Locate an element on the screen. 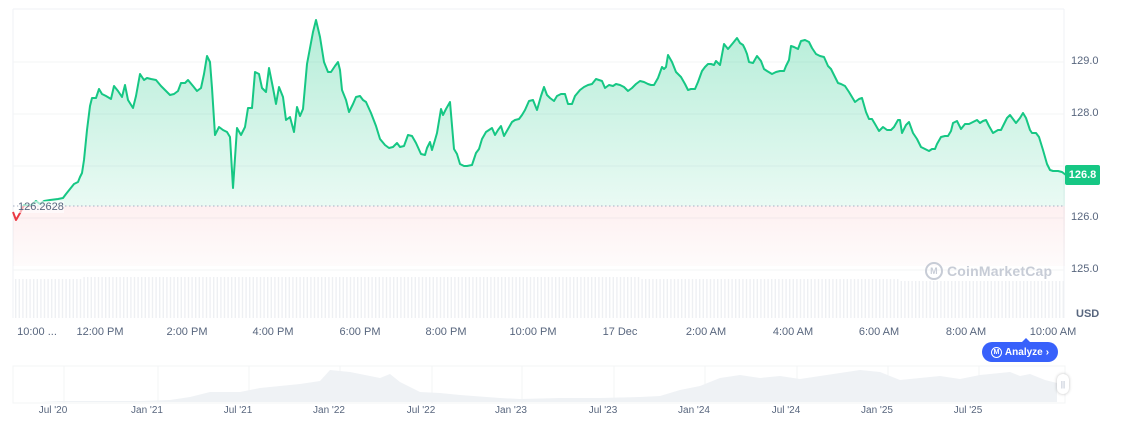  analyze-button: M Analyze › is located at coordinates (1020, 350).